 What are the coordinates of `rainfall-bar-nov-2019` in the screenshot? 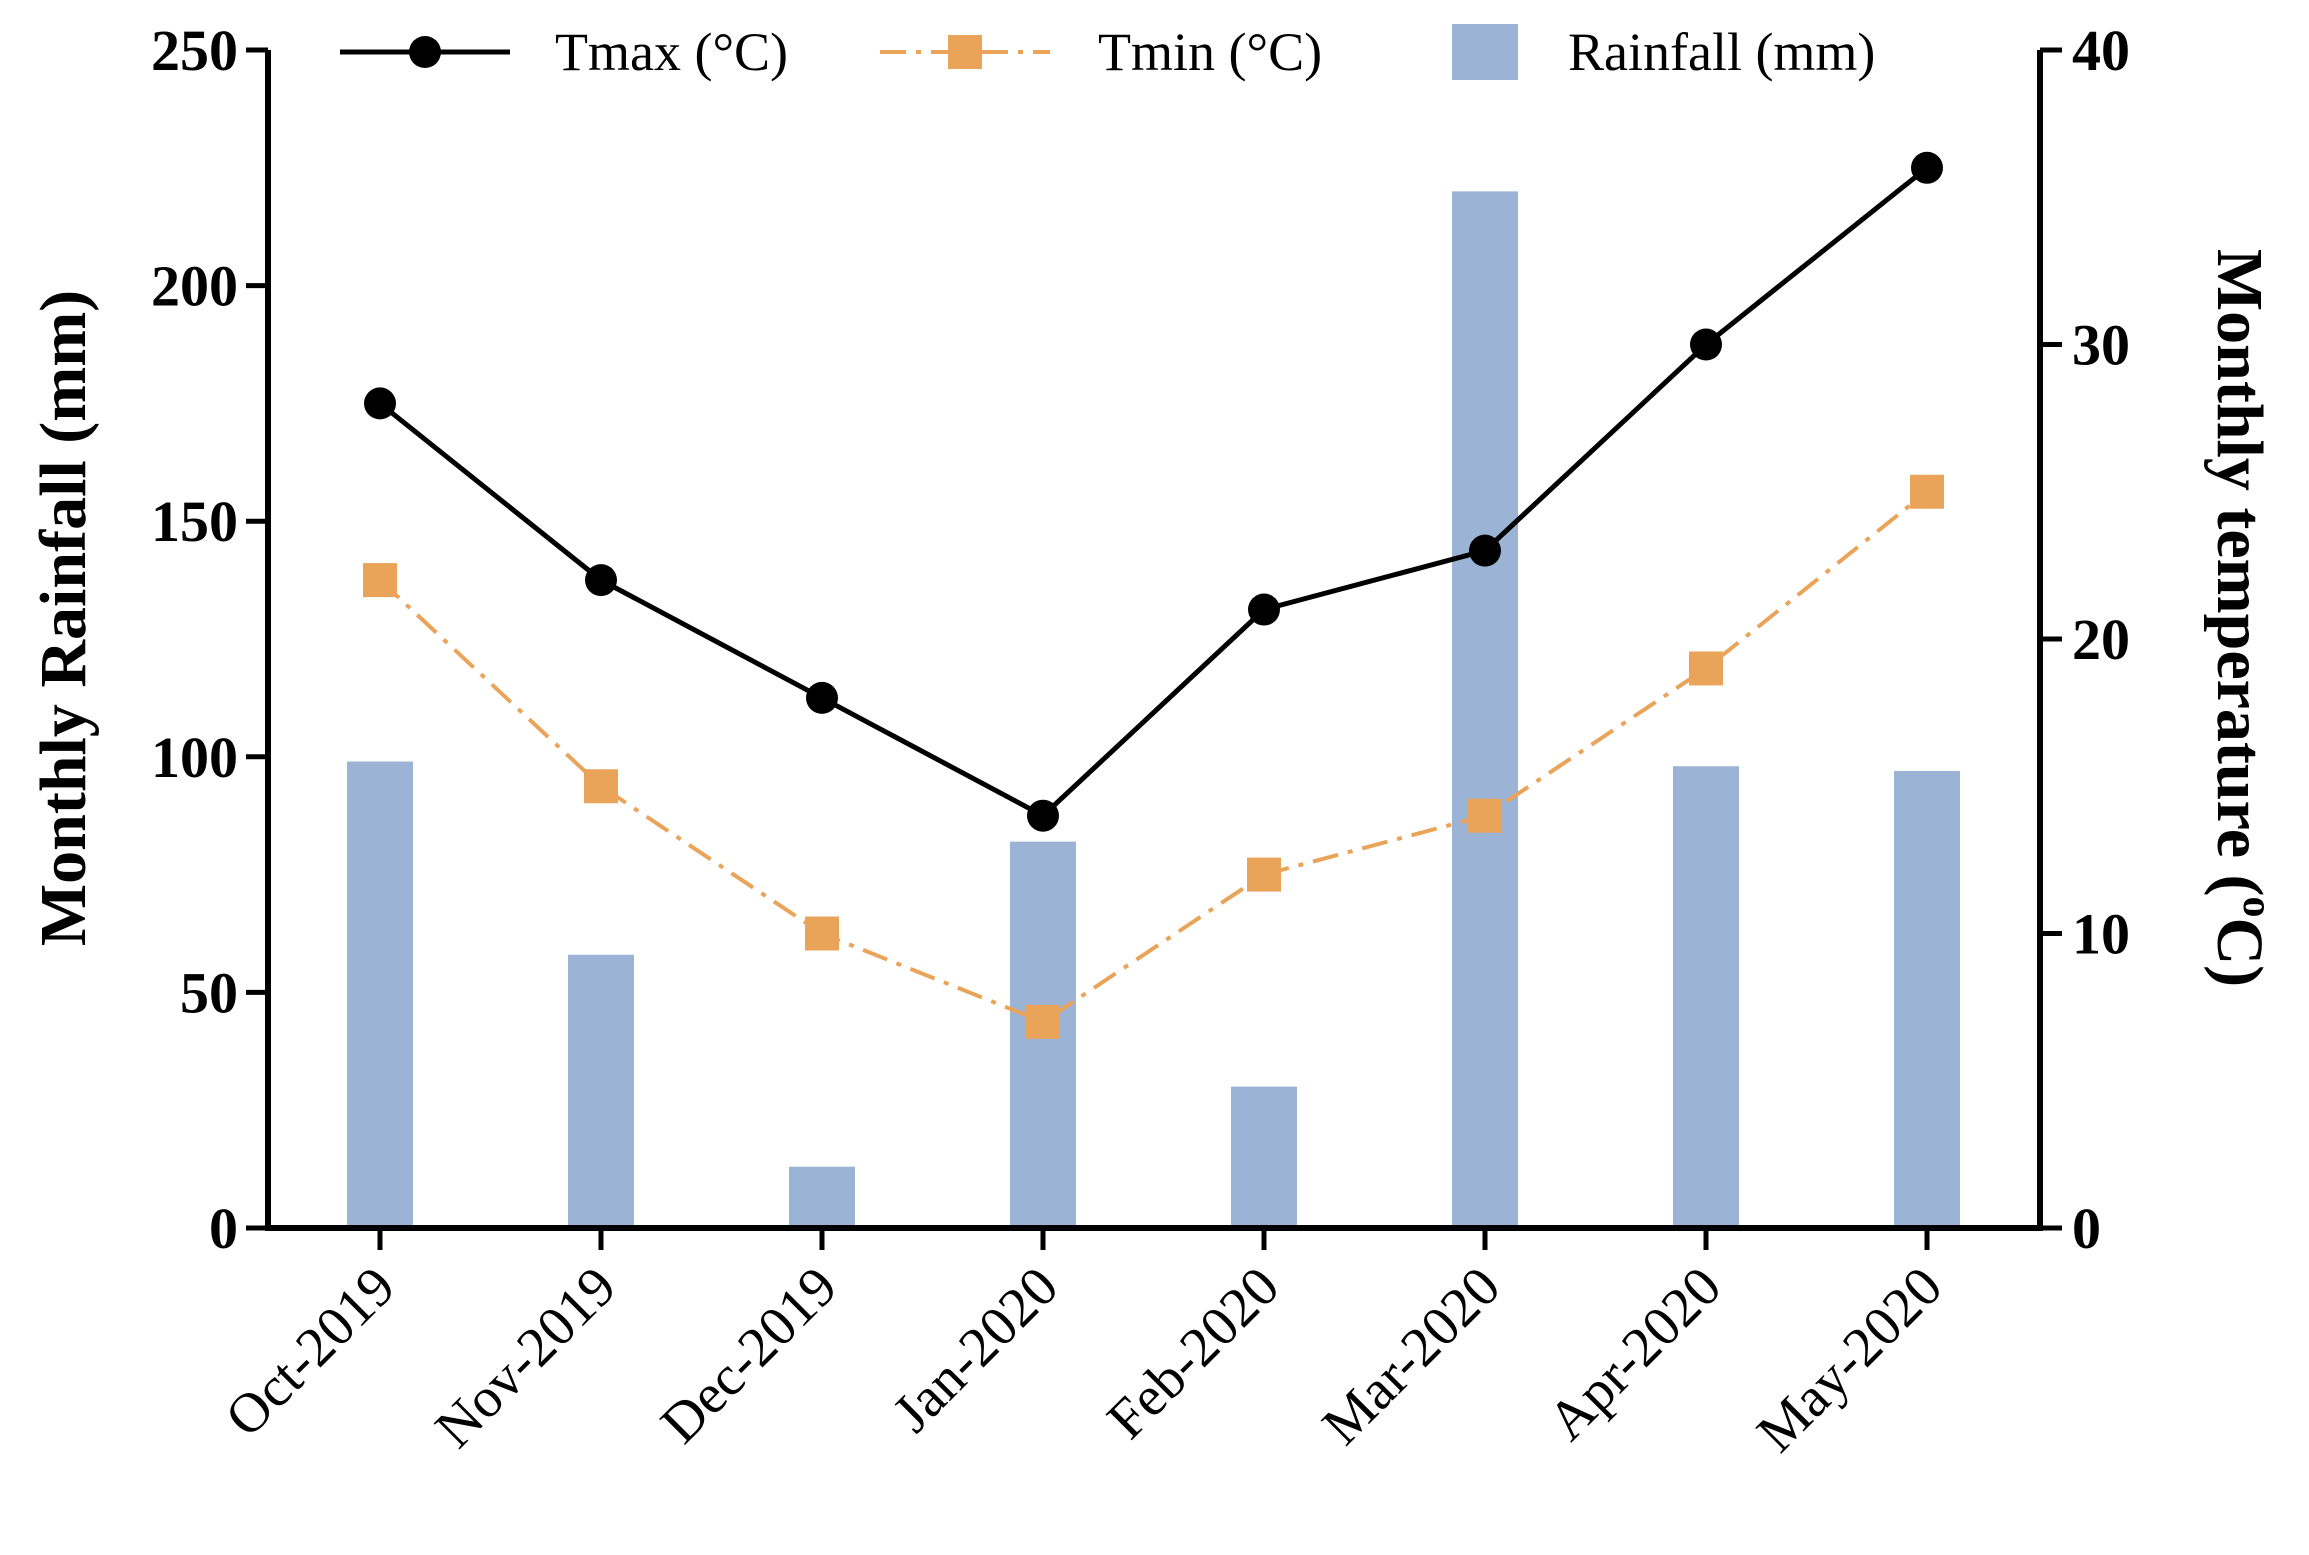 It's located at (601, 1091).